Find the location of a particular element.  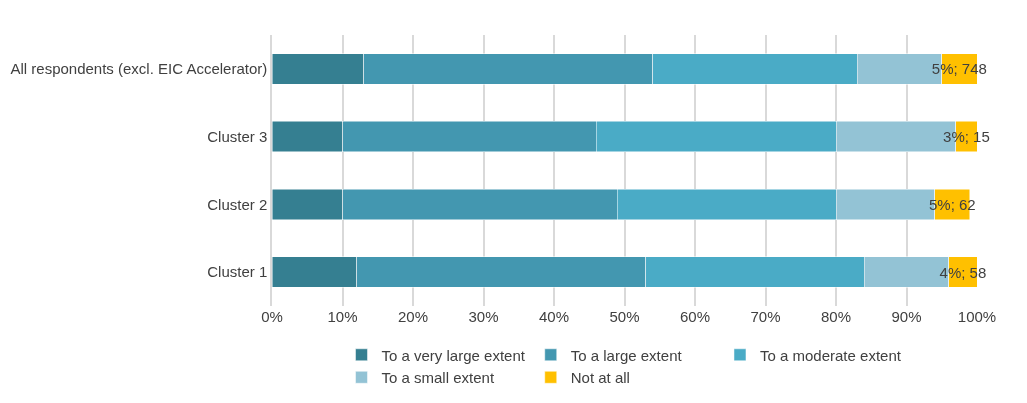

y-tick-label: Cluster 3 is located at coordinates (237, 136).